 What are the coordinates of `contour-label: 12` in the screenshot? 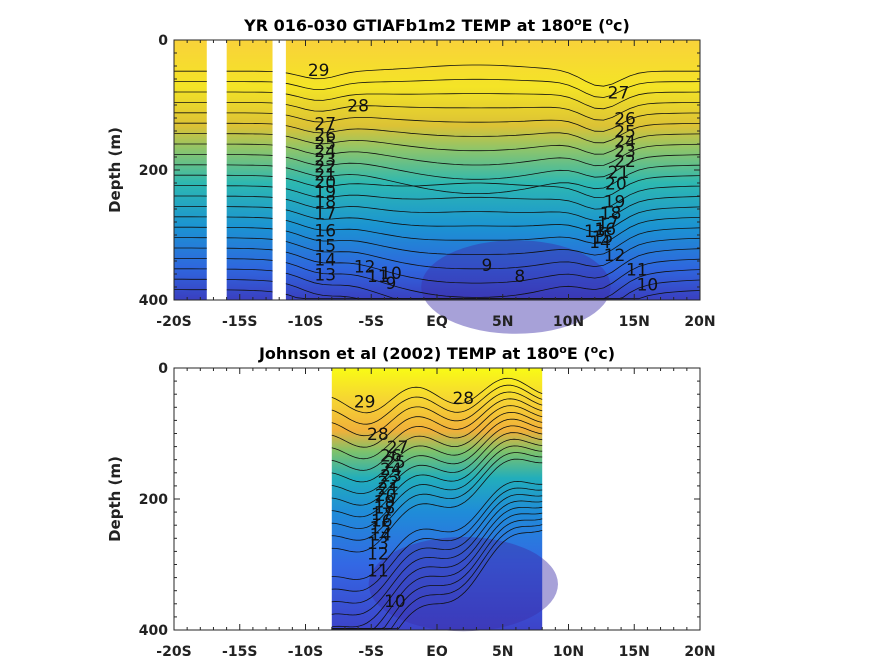 It's located at (615, 256).